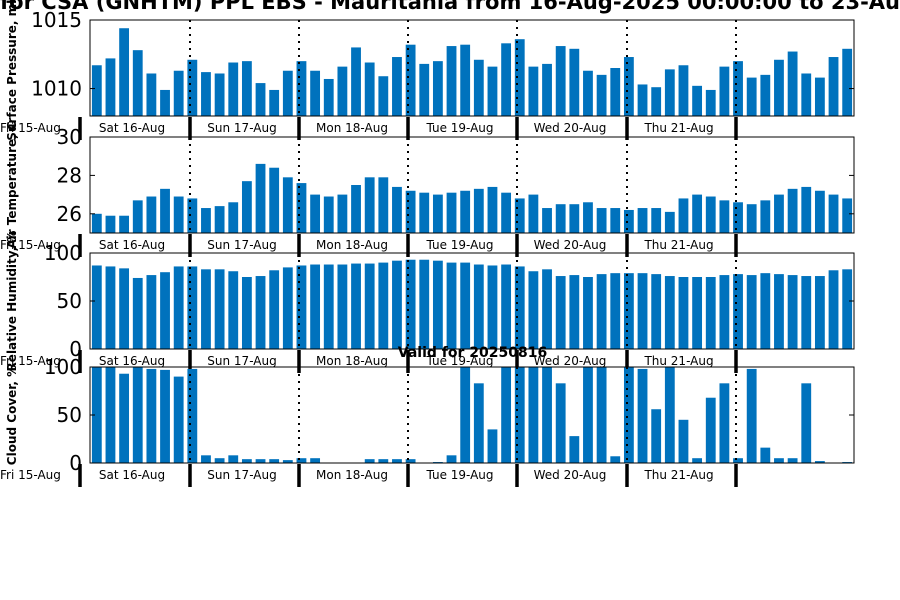  Describe the element at coordinates (678, 245) in the screenshot. I see `x-day-label-1-5: Thu 21-Aug` at that location.